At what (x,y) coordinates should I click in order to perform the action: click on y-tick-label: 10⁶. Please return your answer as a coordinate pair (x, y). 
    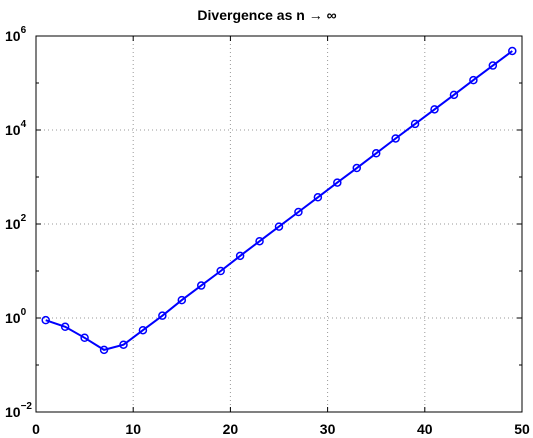
    Looking at the image, I should click on (16, 34).